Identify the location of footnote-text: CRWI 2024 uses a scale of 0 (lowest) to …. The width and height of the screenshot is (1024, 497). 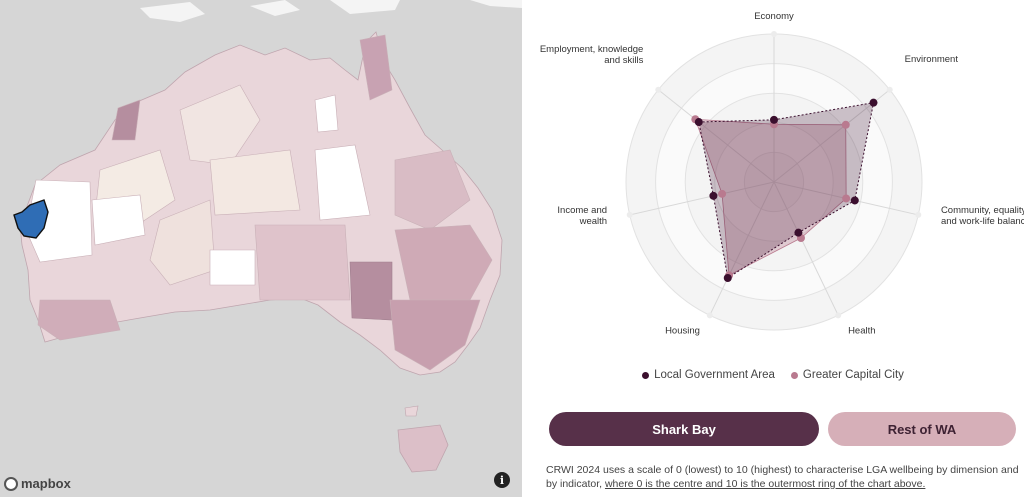
(782, 477).